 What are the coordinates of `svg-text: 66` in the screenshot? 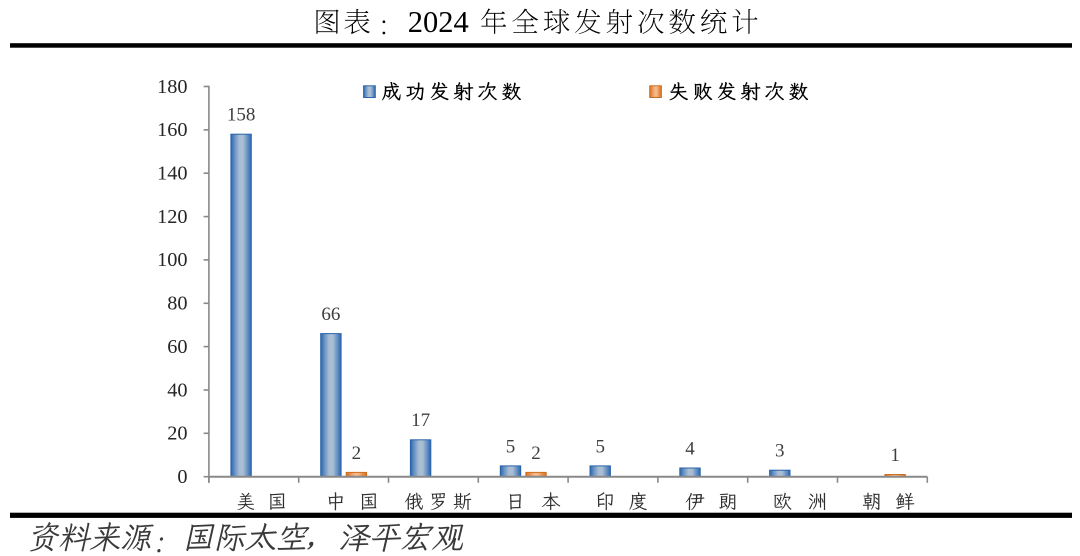 It's located at (330, 314).